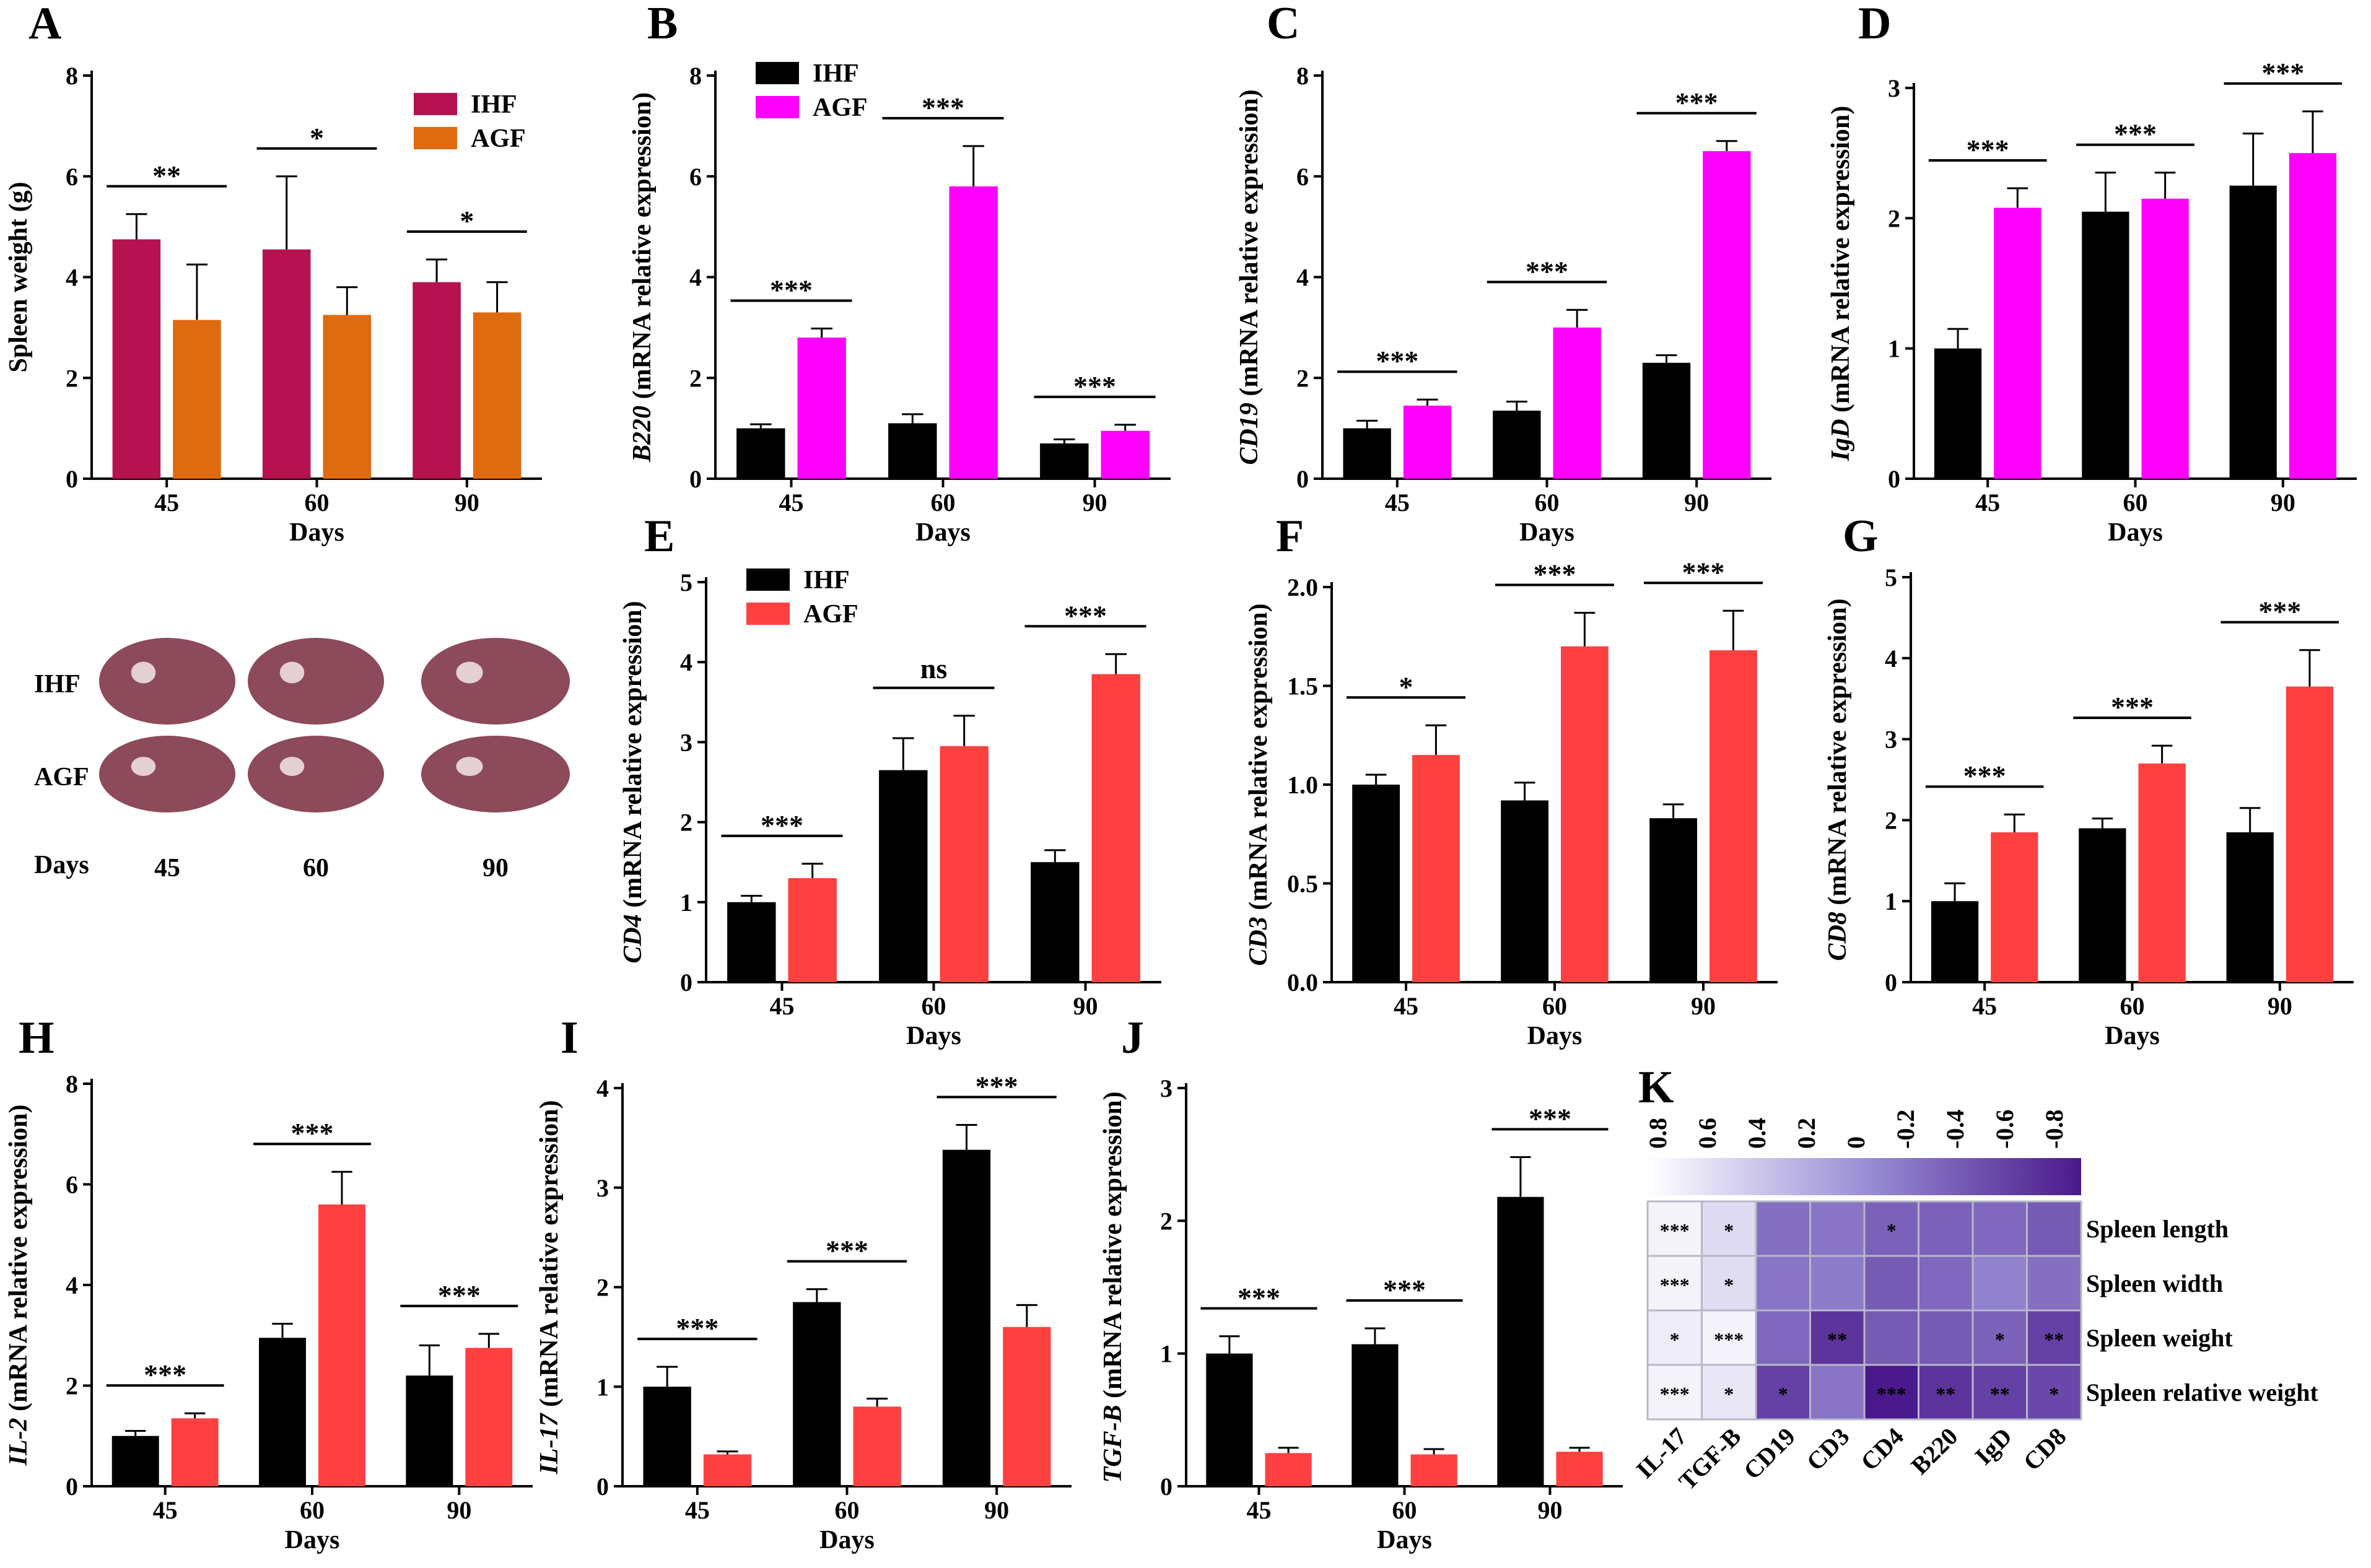 The image size is (2371, 1568). I want to click on heatmap-star: **, so click(2000, 1394).